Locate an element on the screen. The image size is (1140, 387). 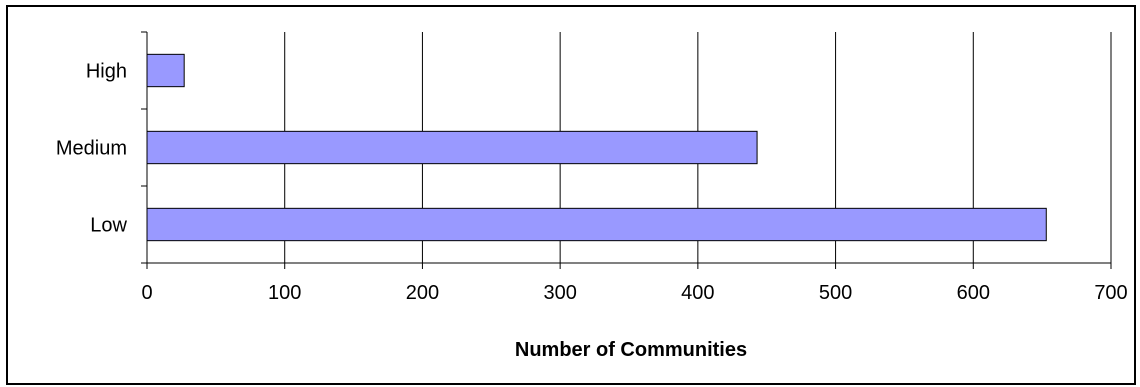
bar-medium is located at coordinates (452, 147).